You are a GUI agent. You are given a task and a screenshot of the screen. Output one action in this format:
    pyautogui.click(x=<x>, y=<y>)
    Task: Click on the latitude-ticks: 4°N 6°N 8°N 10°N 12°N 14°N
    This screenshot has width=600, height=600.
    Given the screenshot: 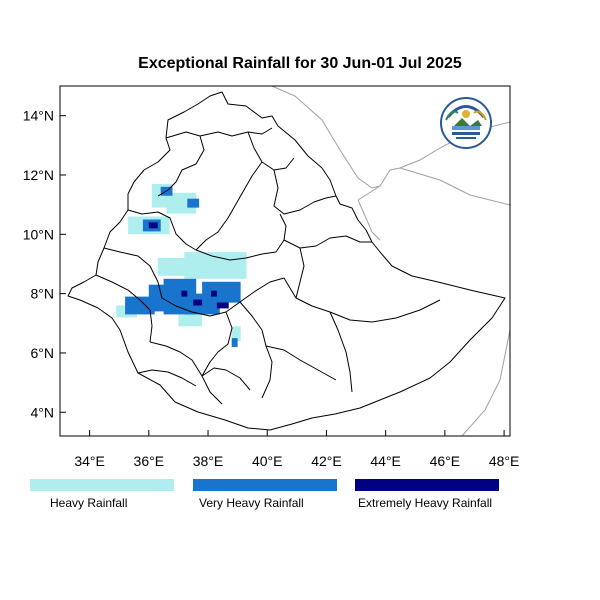 What is the action you would take?
    pyautogui.click(x=44, y=264)
    